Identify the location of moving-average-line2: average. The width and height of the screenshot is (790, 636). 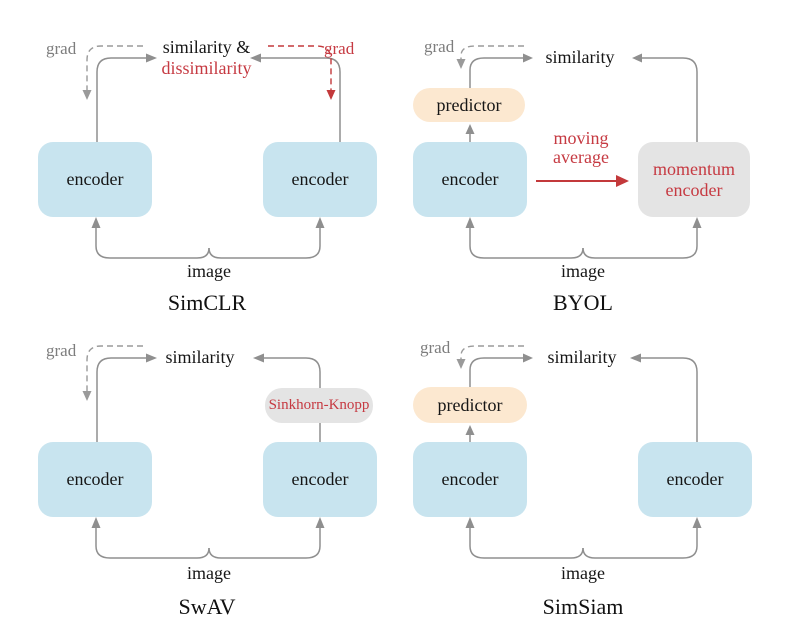
(581, 157).